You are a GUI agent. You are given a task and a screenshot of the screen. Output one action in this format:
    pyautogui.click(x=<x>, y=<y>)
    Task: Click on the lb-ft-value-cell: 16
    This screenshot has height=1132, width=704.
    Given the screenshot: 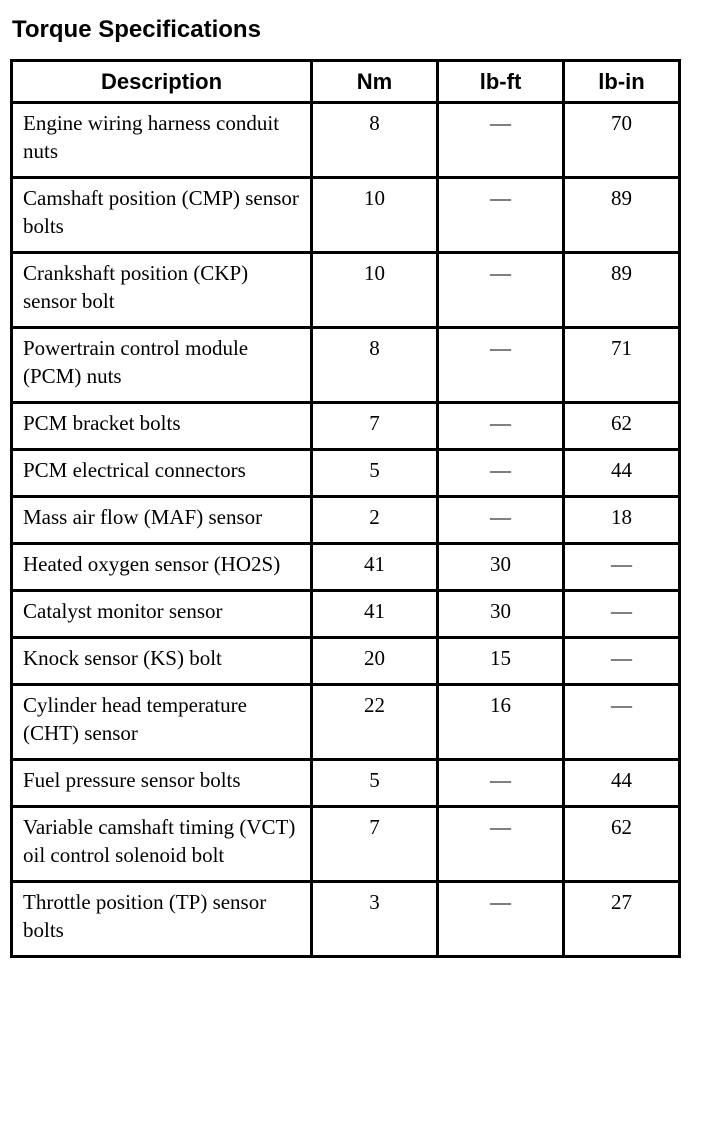 What is the action you would take?
    pyautogui.click(x=500, y=722)
    